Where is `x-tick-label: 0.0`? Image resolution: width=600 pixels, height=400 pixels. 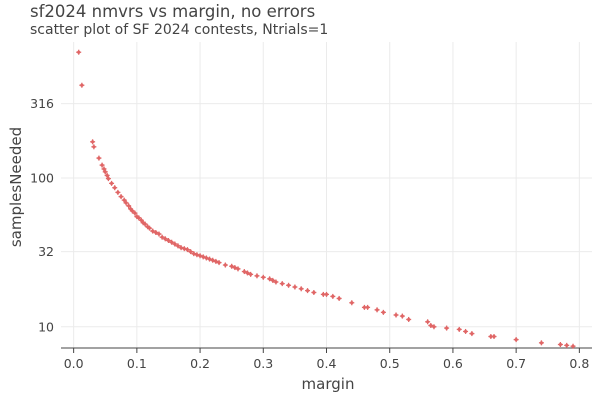
x-tick-label: 0.0 is located at coordinates (74, 363).